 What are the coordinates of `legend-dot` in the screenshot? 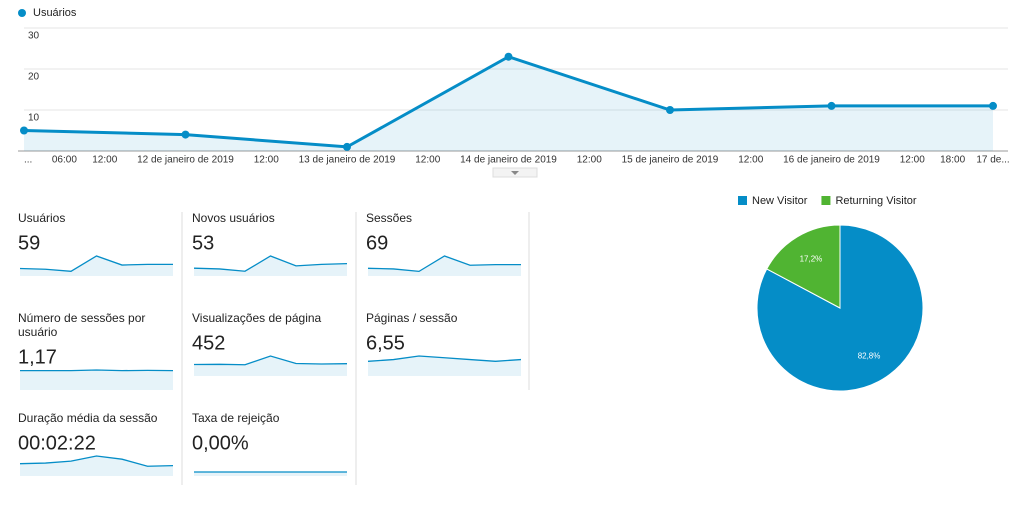 It's located at (22, 13).